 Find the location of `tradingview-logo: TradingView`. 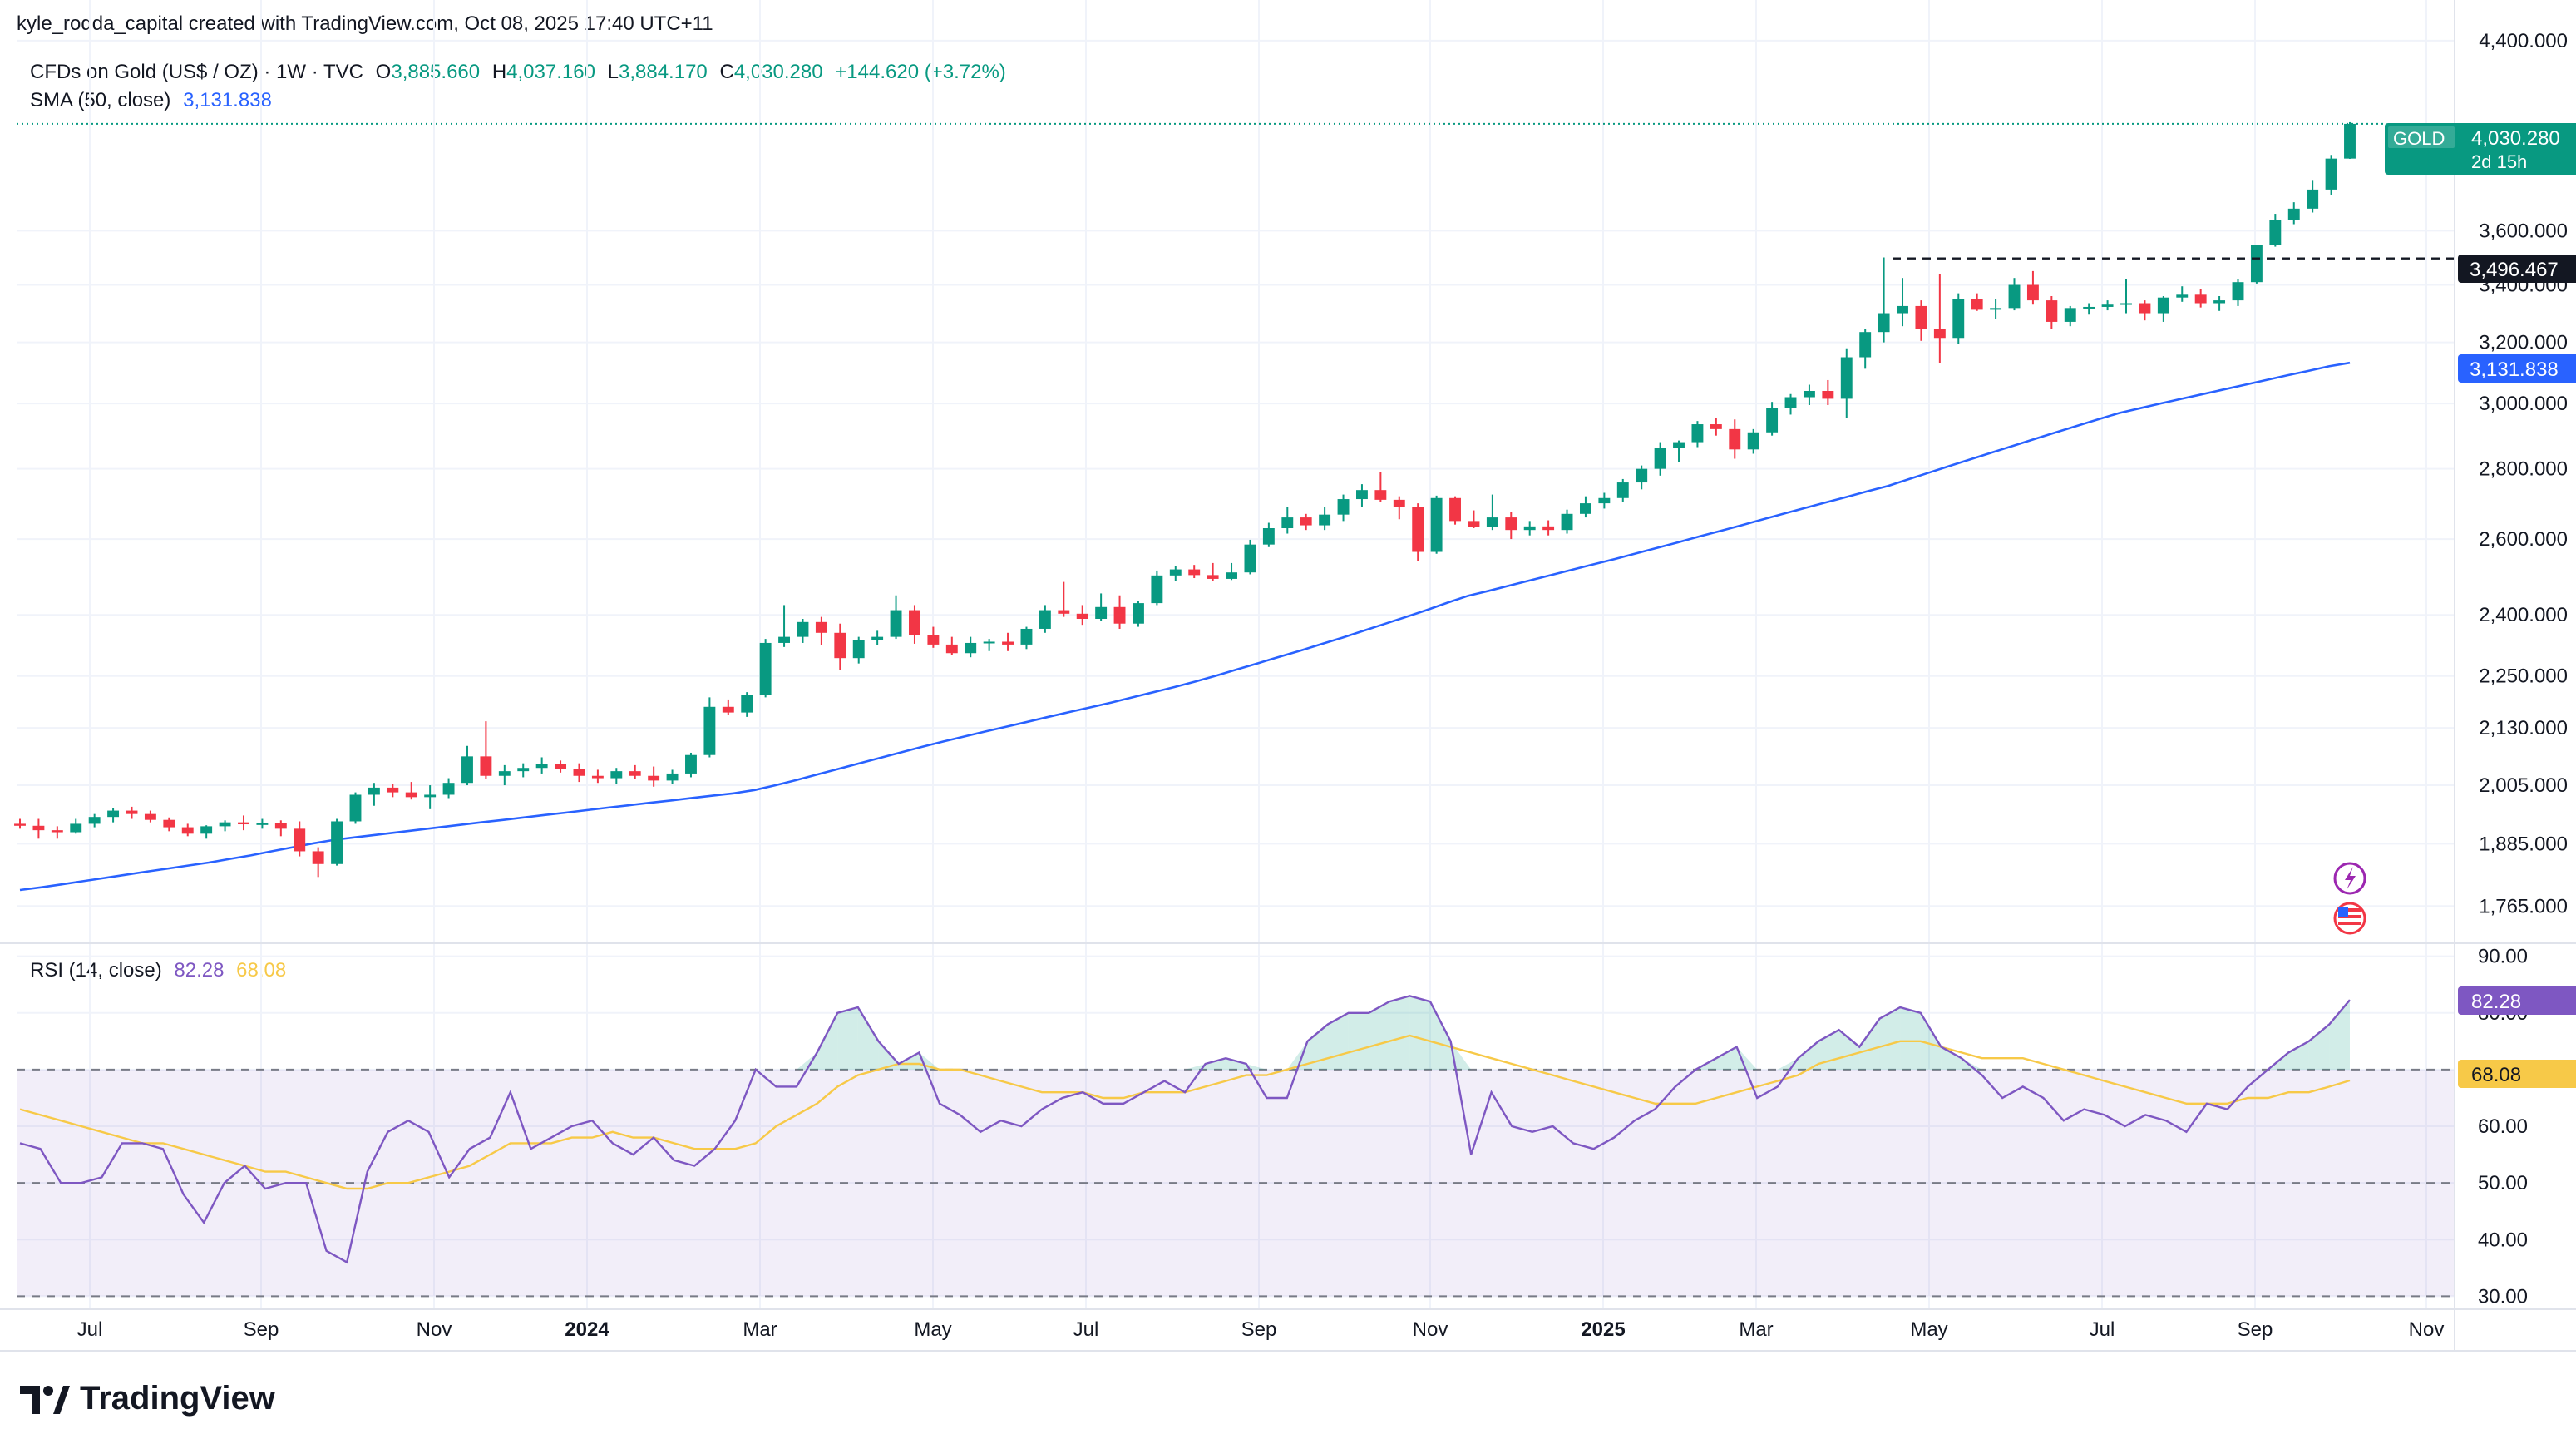

tradingview-logo: TradingView is located at coordinates (147, 1400).